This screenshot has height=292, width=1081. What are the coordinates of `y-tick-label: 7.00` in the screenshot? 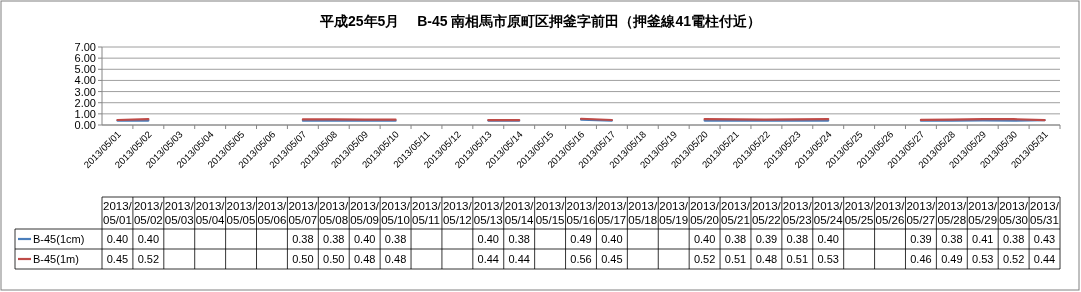 It's located at (85, 47).